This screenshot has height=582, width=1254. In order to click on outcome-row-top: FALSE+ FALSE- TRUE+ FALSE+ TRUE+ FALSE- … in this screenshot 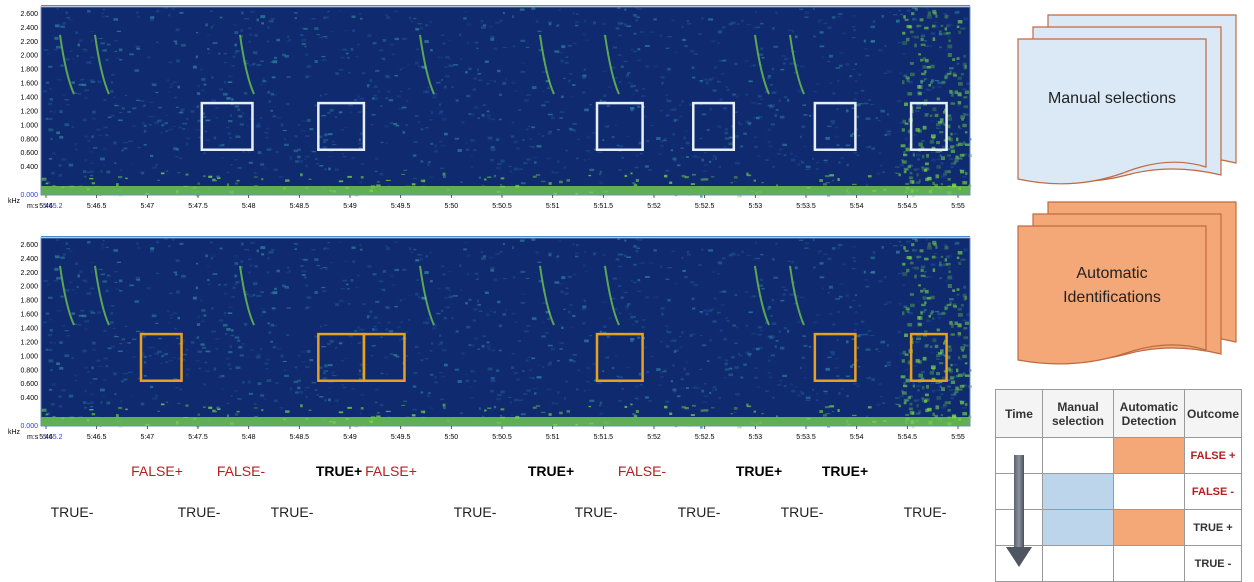, I will do `click(487, 473)`.